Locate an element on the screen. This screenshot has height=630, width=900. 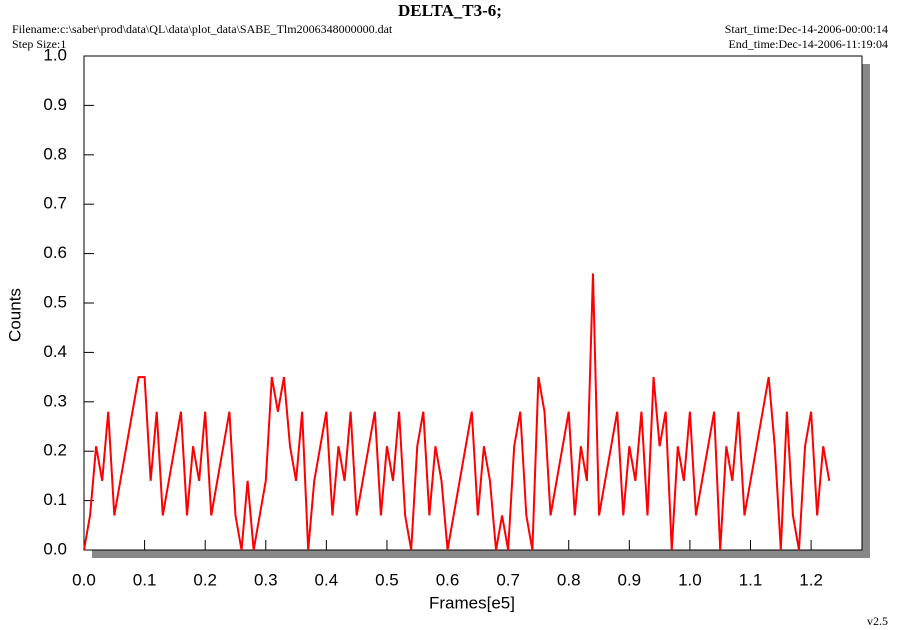
step-size: Step Size:1 is located at coordinates (39, 44).